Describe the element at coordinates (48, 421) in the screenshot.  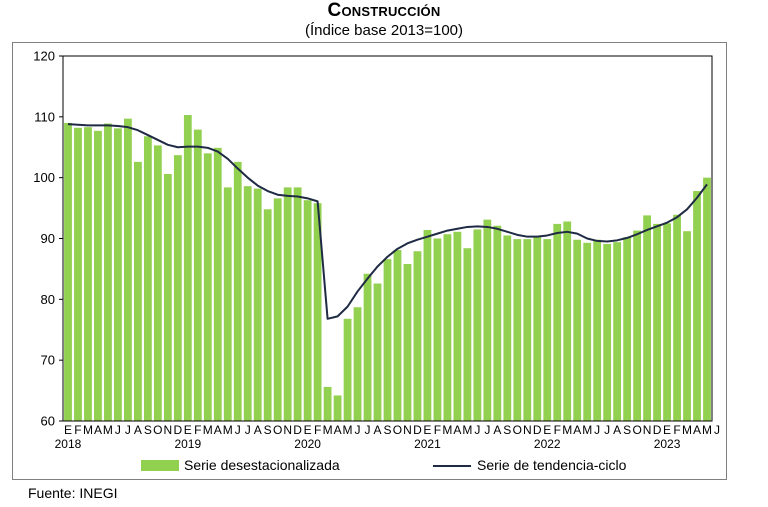
I see `y-tick-label: 60` at that location.